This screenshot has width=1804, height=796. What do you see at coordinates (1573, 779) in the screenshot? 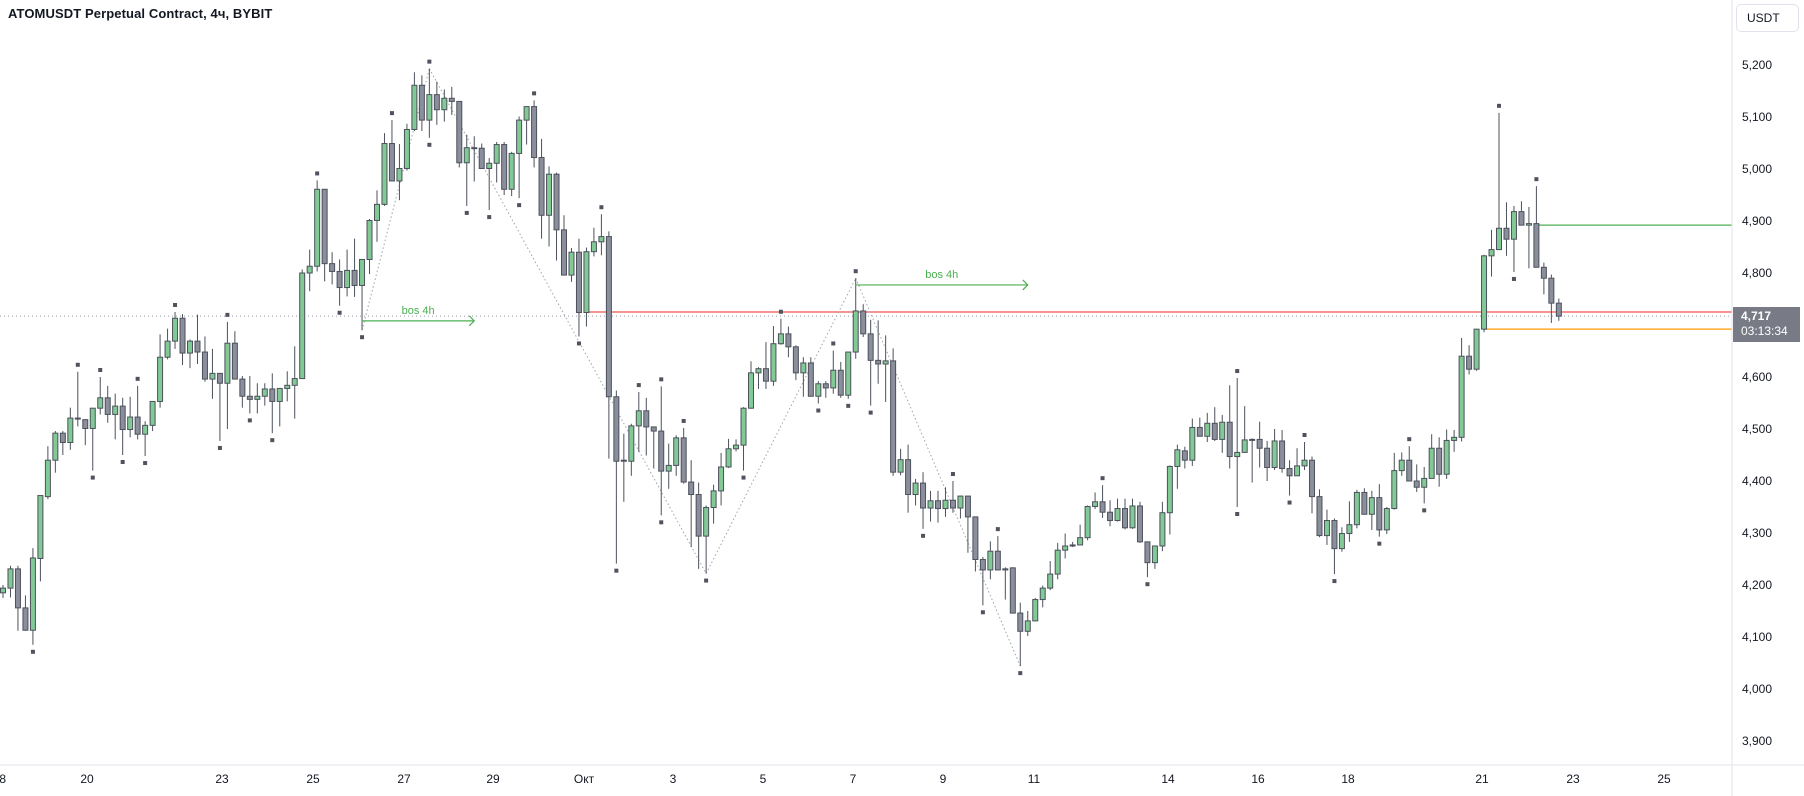
I see `time-tick-label: 23` at bounding box center [1573, 779].